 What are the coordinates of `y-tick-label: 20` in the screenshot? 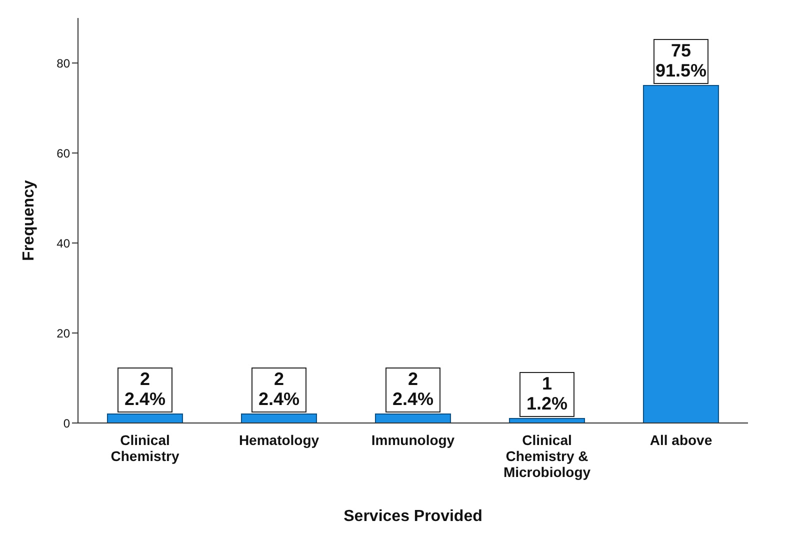 It's located at (63, 333).